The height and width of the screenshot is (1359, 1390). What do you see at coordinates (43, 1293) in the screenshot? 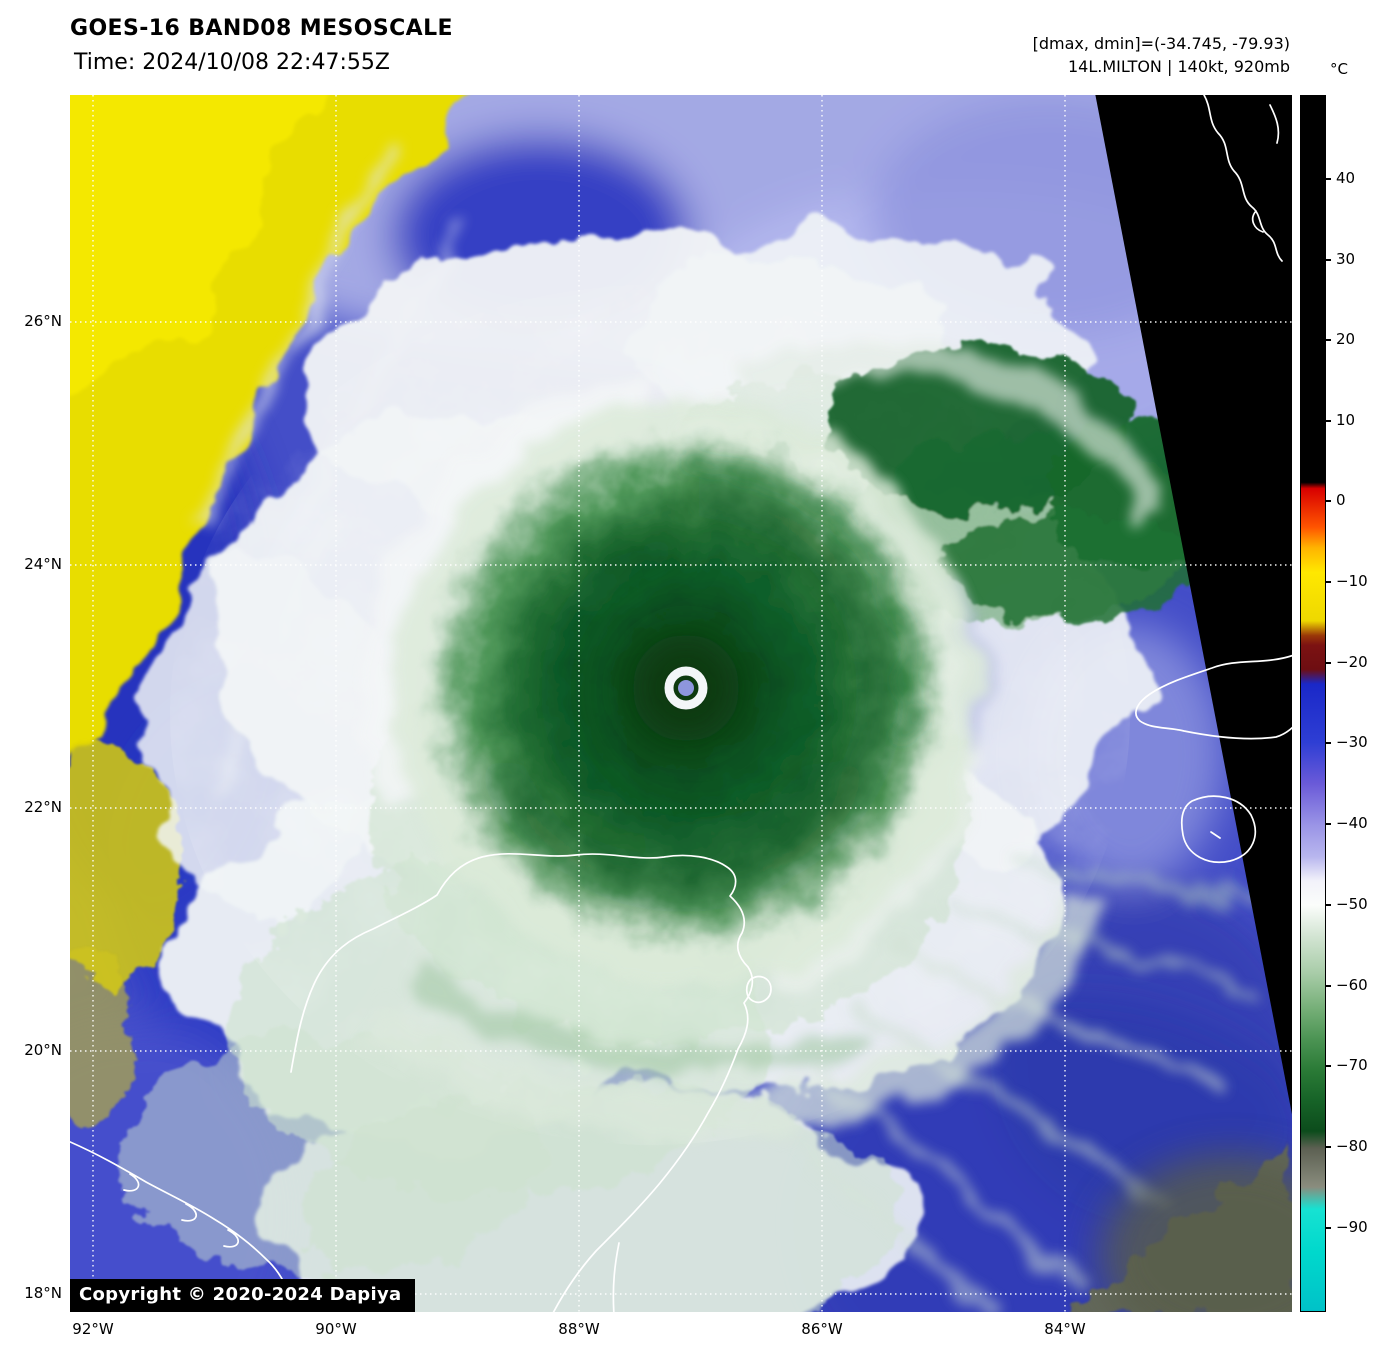
I see `lat-axis-label: 18°N` at bounding box center [43, 1293].